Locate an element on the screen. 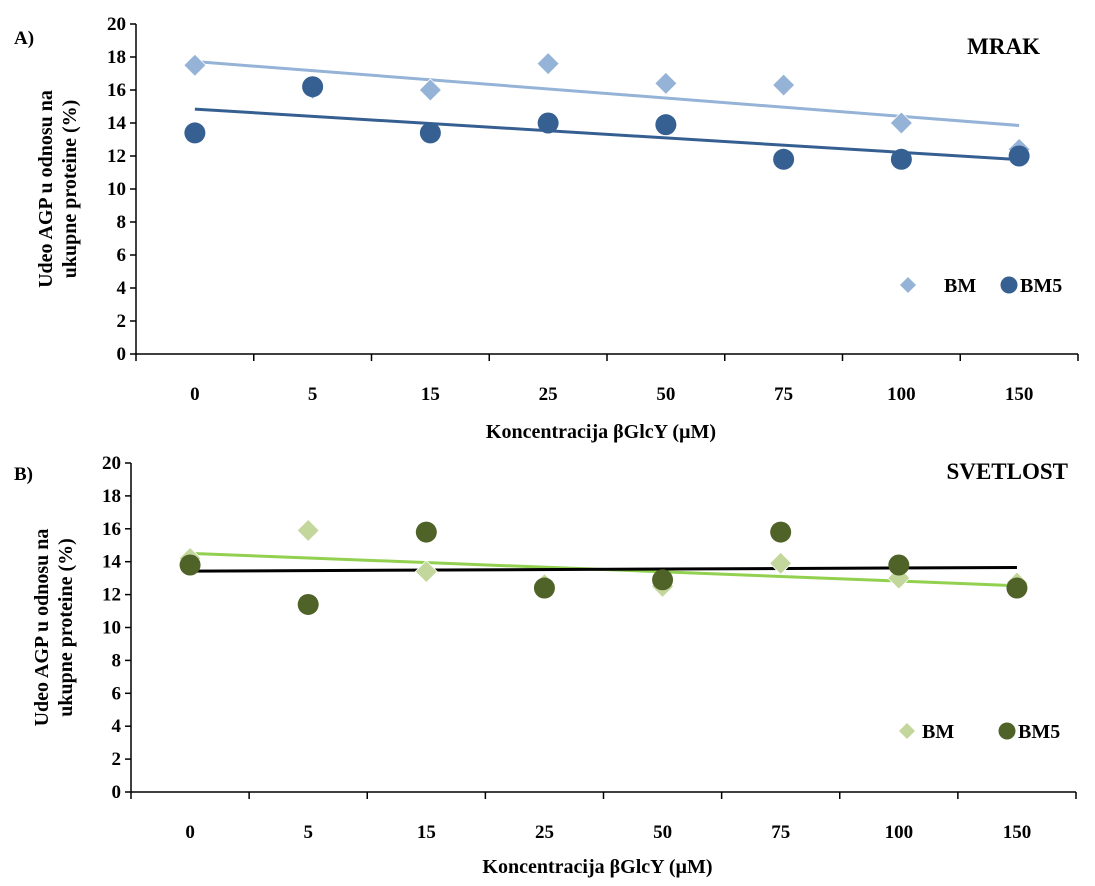  panel-label: A) is located at coordinates (24, 38).